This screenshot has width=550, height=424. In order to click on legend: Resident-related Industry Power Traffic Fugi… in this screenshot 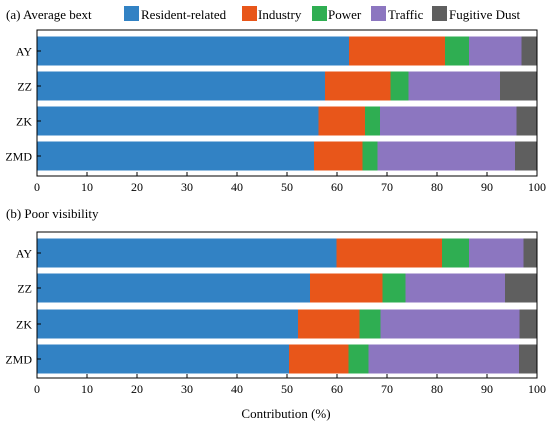, I will do `click(322, 14)`.